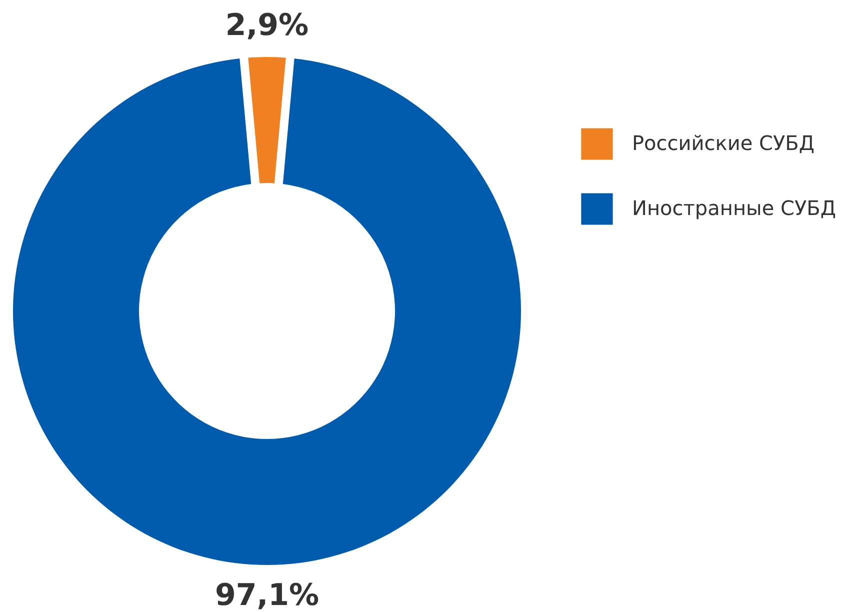 This screenshot has width=856, height=612. Describe the element at coordinates (267, 595) in the screenshot. I see `data-label: 97,1%` at that location.